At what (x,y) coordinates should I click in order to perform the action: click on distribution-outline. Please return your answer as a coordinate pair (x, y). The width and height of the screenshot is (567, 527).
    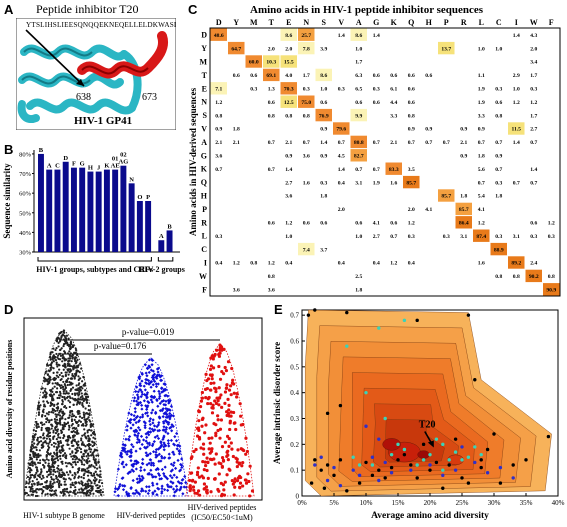
    Looking at the image, I should click on (64, 413).